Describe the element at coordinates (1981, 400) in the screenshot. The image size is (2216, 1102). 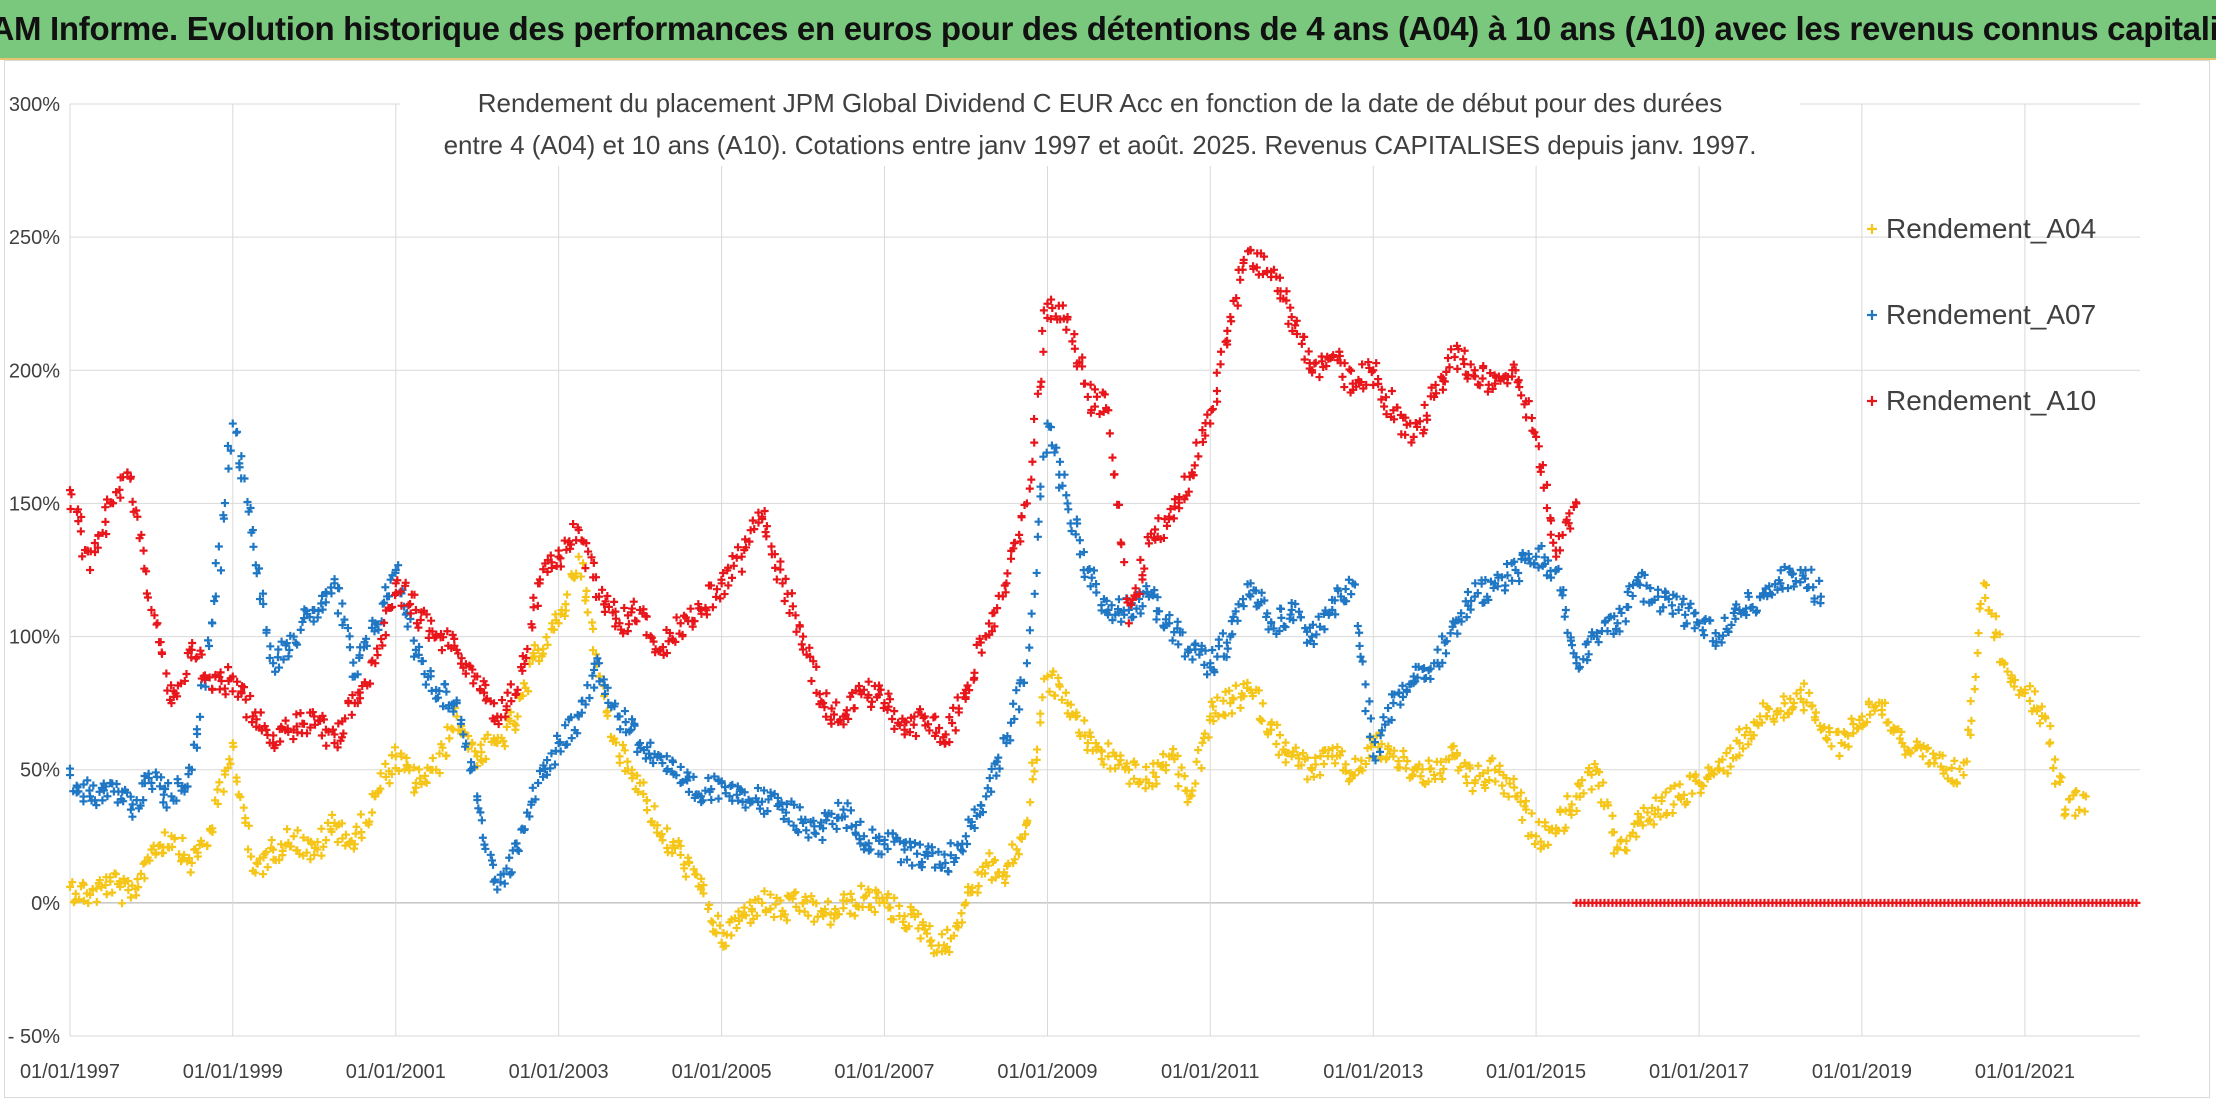
I see `legend-item: Rendement_A10` at that location.